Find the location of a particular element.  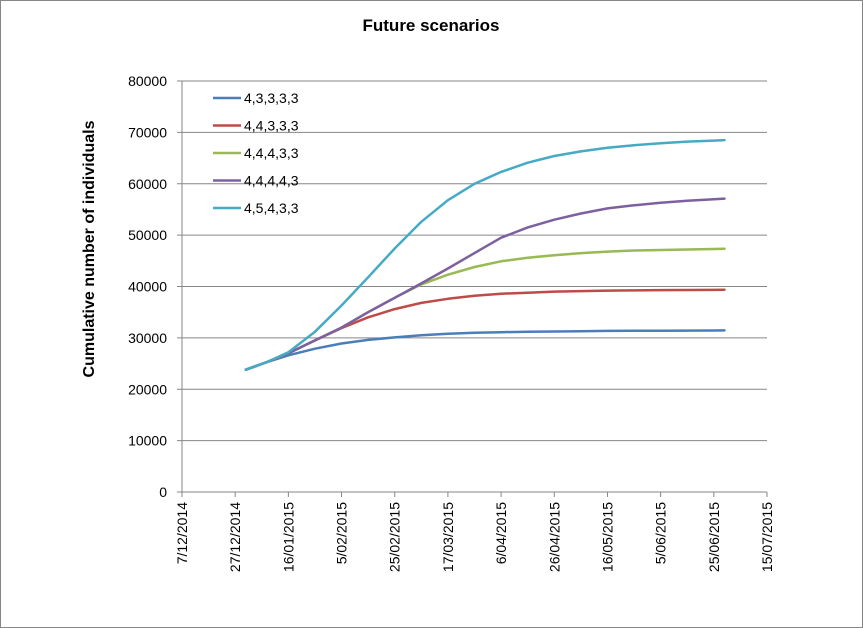

legend-entry: 4,4,4,4,3 is located at coordinates (271, 181).